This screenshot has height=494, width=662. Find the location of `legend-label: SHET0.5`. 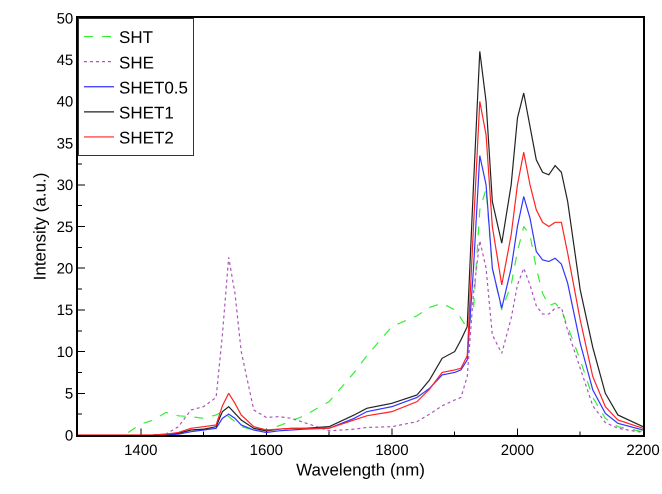

legend-label: SHET0.5 is located at coordinates (153, 88).